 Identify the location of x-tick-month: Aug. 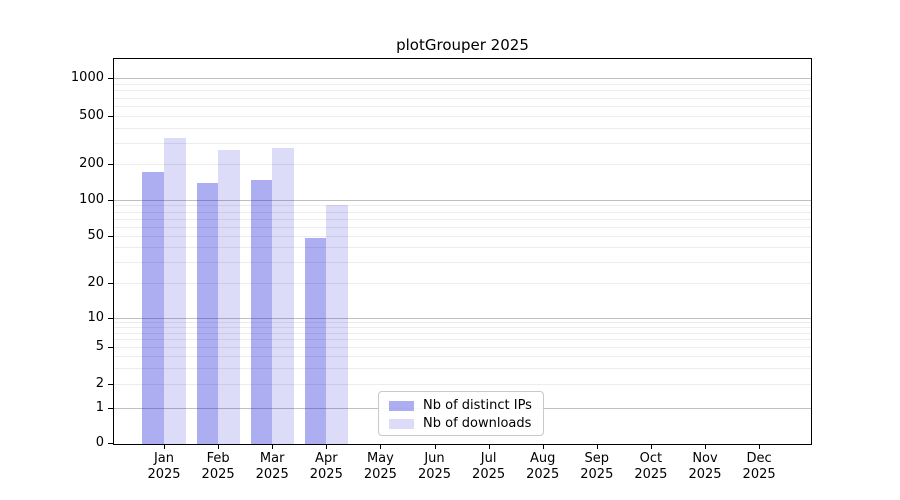
(542, 458).